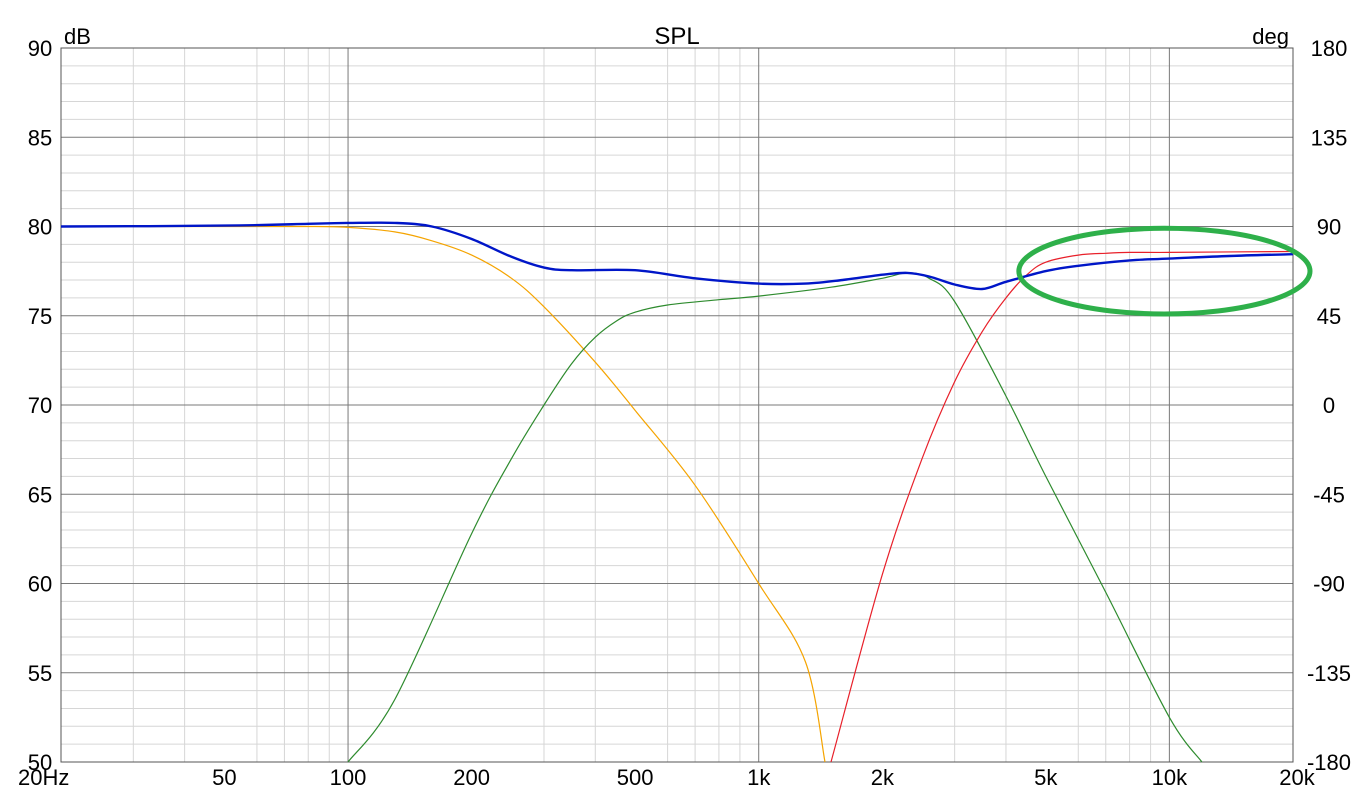 The width and height of the screenshot is (1363, 807). I want to click on y-tick-label-right: -90, so click(1329, 584).